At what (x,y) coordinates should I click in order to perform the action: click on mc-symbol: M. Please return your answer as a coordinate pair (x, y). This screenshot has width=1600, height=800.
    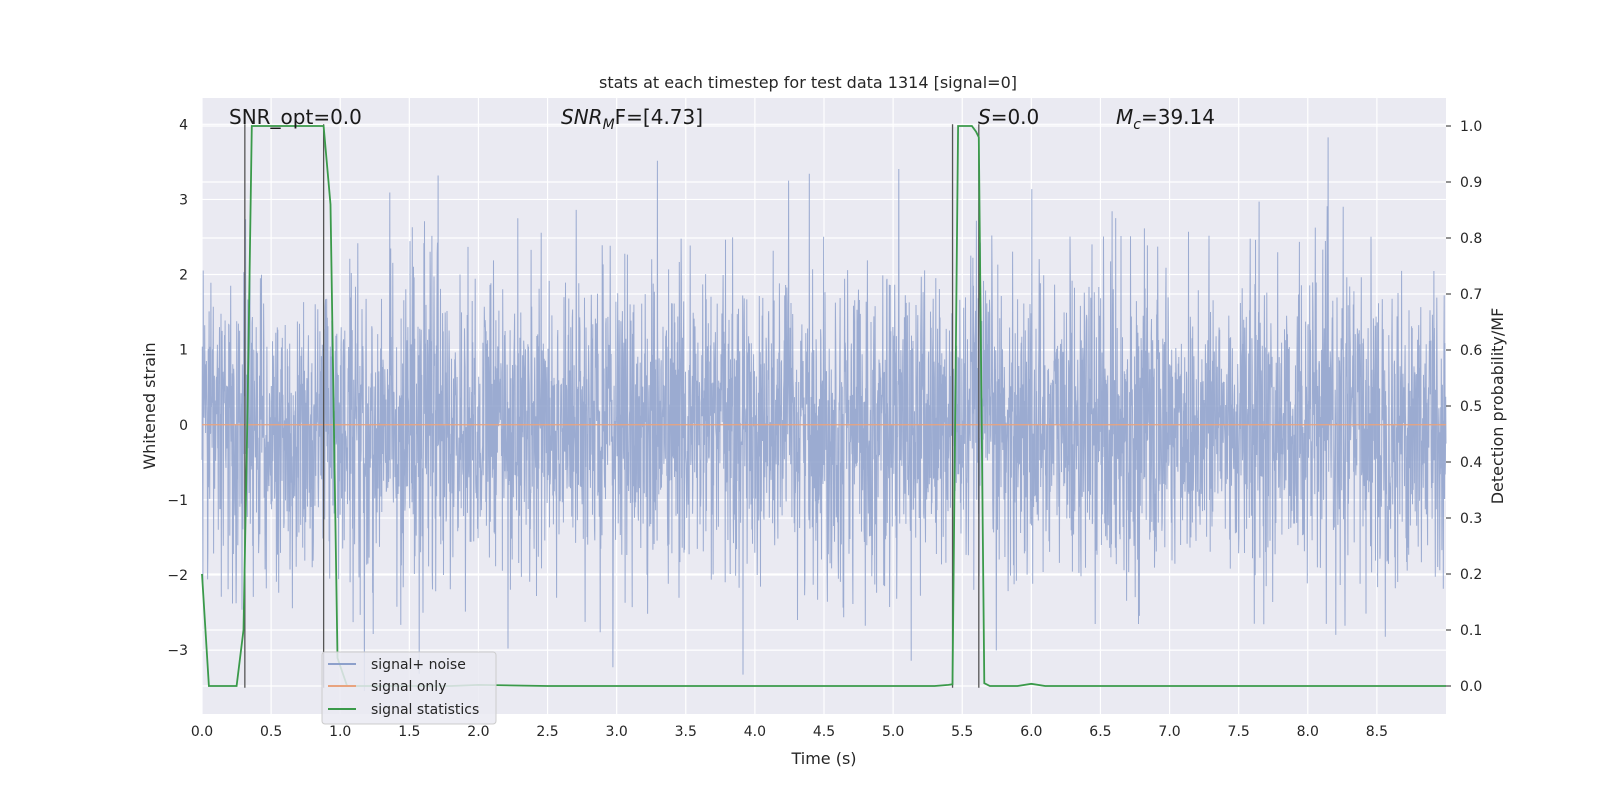
    Looking at the image, I should click on (1124, 117).